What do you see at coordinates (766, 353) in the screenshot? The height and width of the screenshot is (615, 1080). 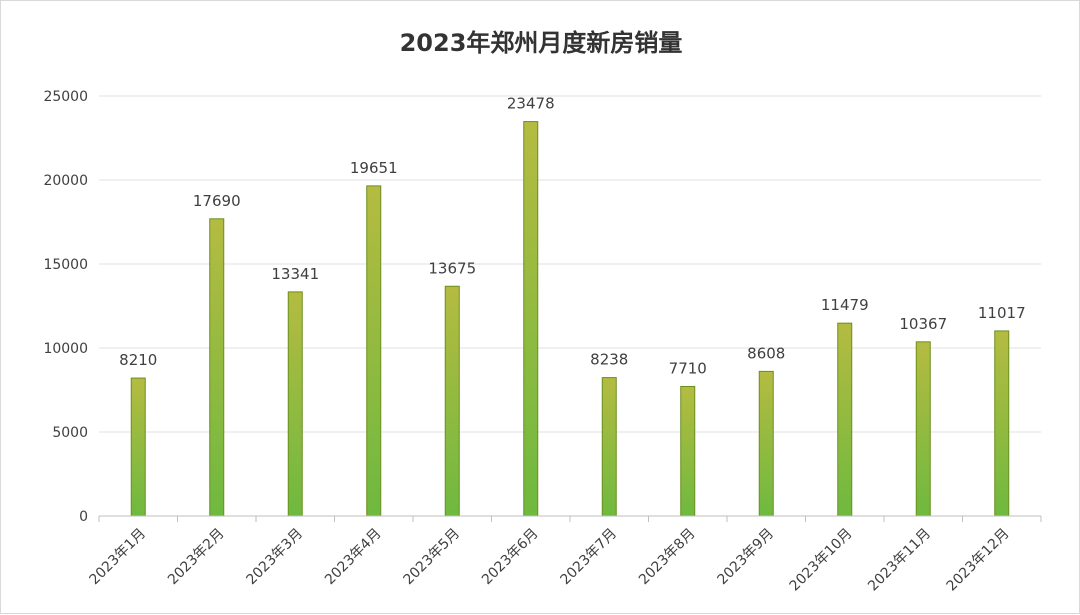 I see `data-label: 8608` at bounding box center [766, 353].